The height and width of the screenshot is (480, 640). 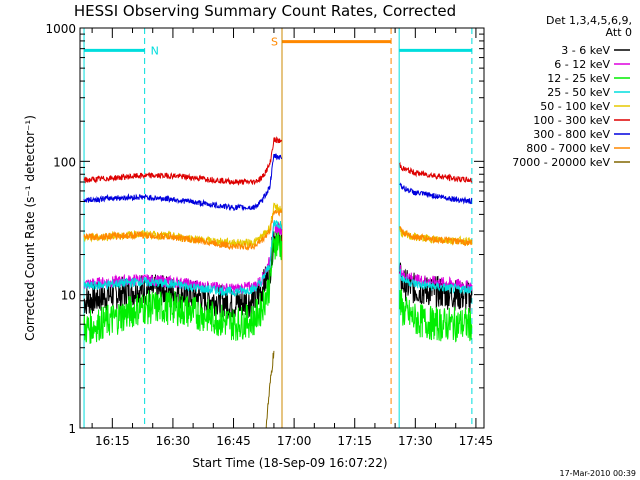 I want to click on legend-label-6: 300 - 800 keV, so click(x=571, y=134).